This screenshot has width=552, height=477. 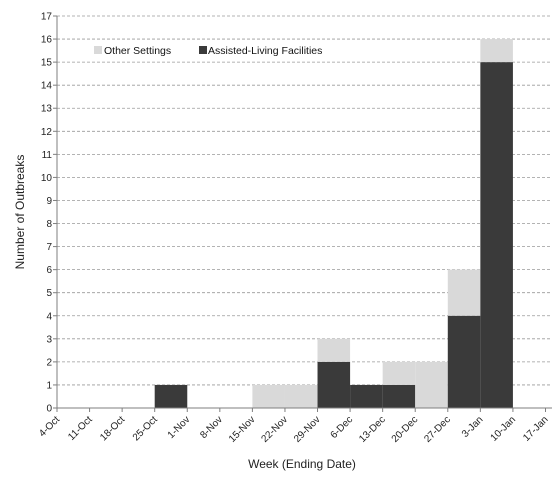 I want to click on x-tick-label: 20-Dec, so click(x=405, y=429).